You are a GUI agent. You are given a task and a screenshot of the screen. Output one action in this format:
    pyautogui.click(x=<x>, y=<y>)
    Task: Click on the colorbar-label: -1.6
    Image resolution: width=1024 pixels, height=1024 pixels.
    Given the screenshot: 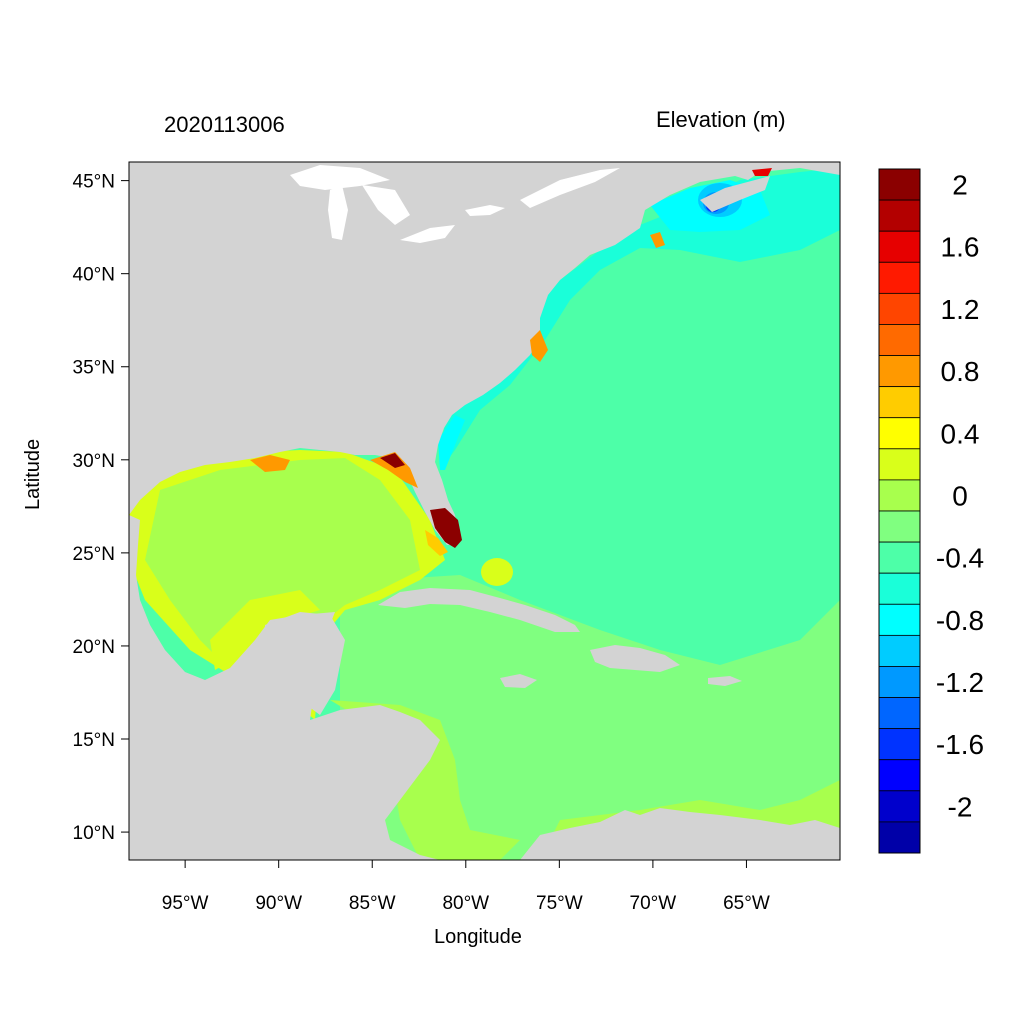 What is the action you would take?
    pyautogui.click(x=960, y=744)
    